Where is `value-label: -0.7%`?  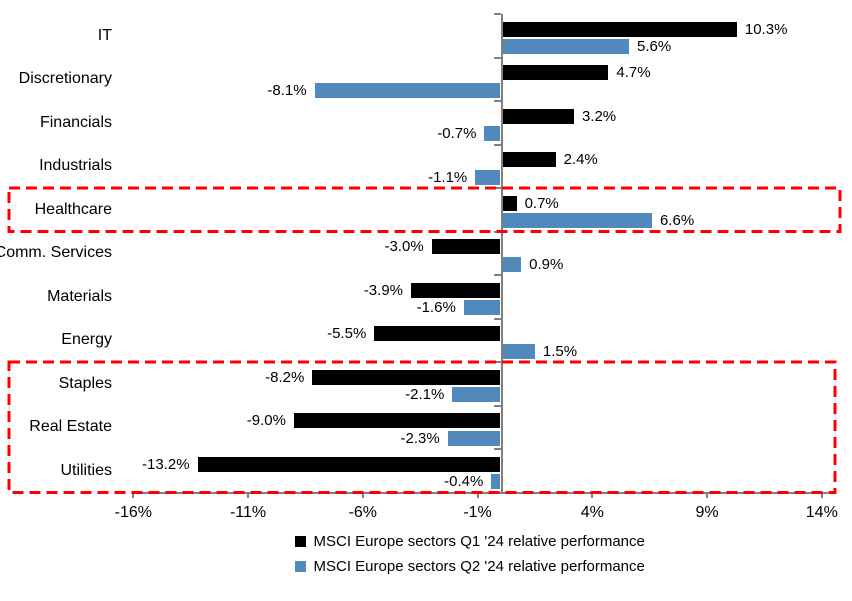 value-label: -0.7% is located at coordinates (457, 133).